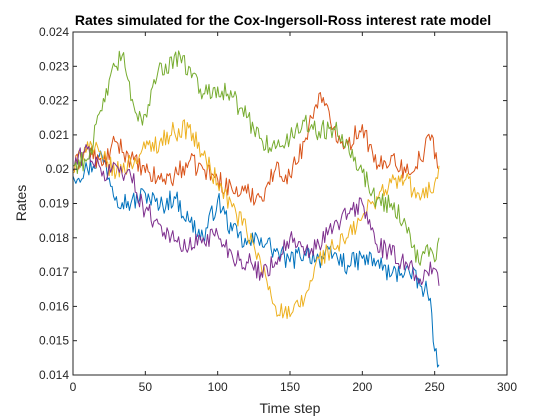 The height and width of the screenshot is (420, 560). Describe the element at coordinates (54, 375) in the screenshot. I see `y-tick-label: 0.014` at that location.